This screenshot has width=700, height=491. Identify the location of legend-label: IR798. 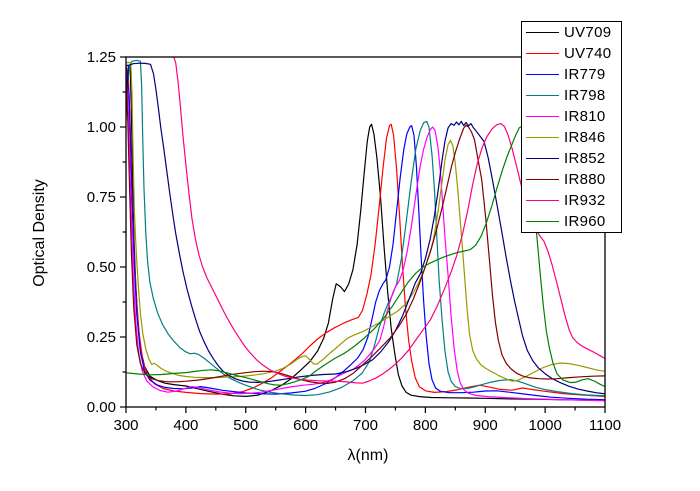
(585, 95).